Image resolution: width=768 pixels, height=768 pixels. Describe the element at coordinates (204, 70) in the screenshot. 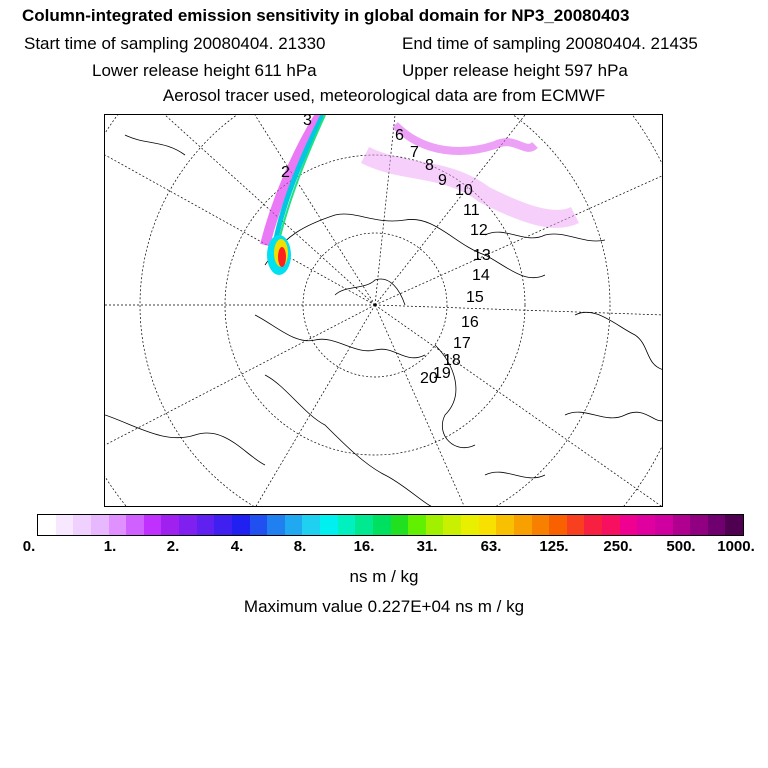

I see `lower-release-height: Lower release height 611 hPa` at that location.